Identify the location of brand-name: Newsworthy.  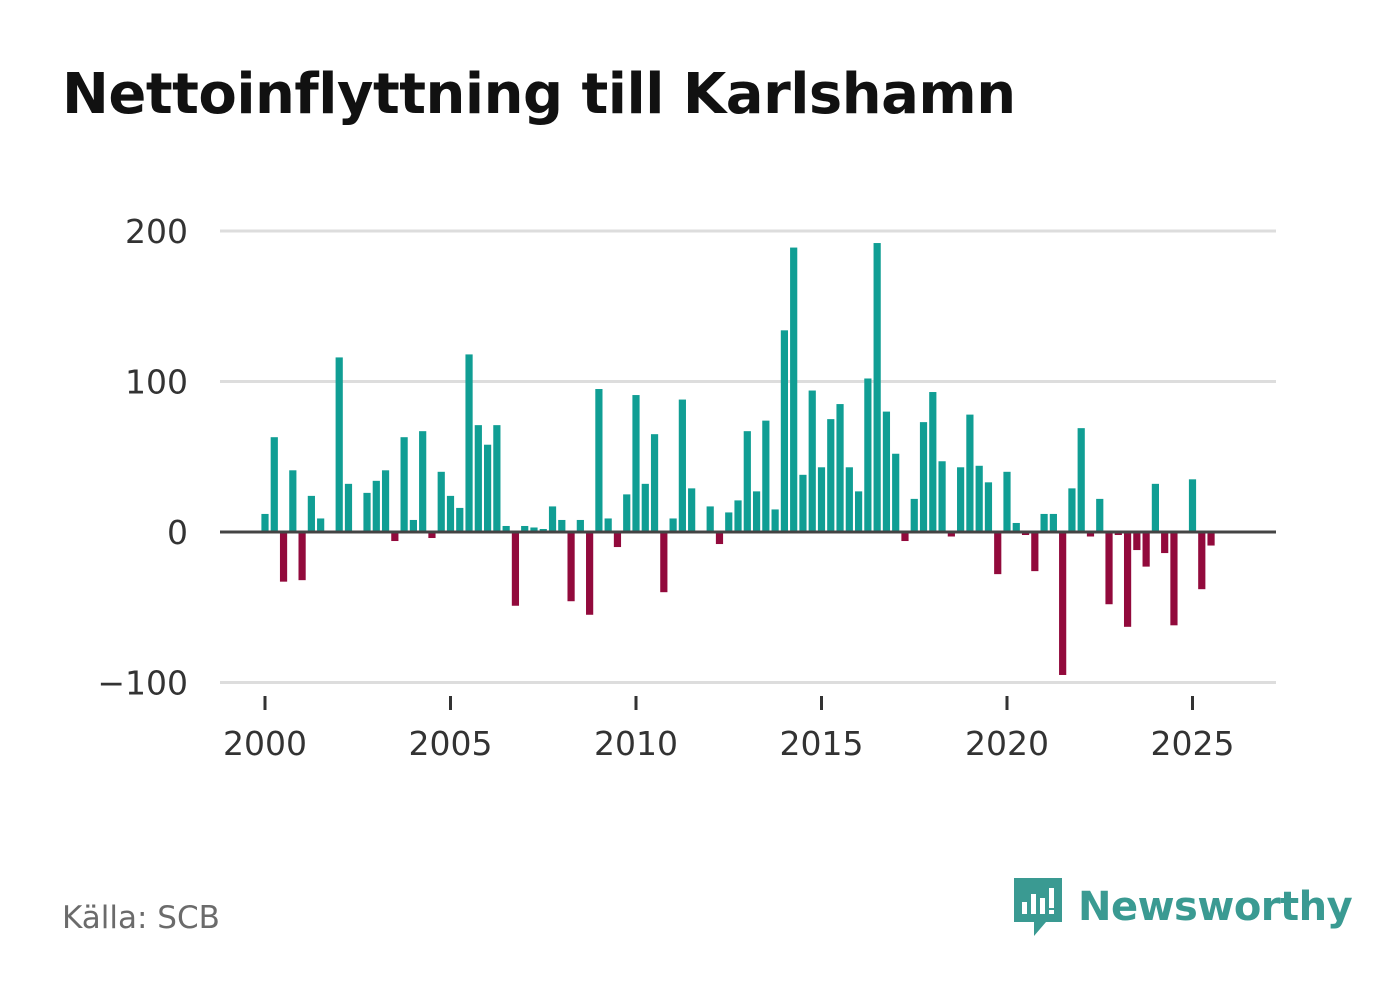
(1215, 907).